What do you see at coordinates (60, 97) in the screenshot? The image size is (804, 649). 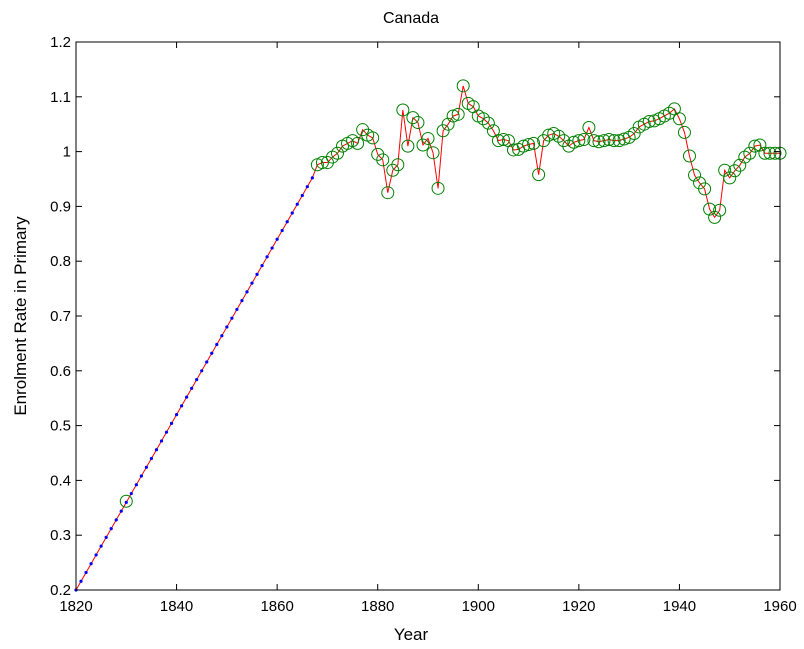 I see `y-tick-label: 1.1` at bounding box center [60, 97].